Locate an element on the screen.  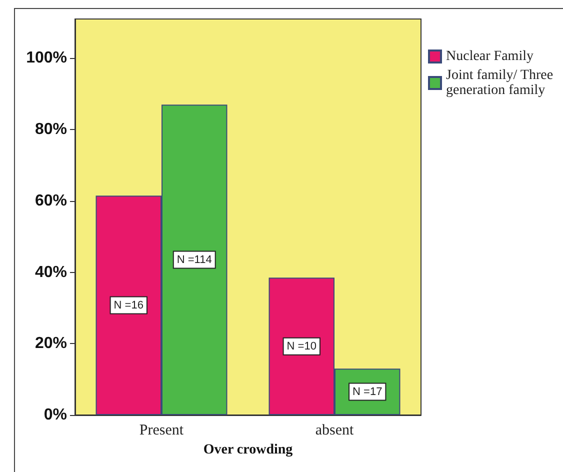
legend-label: Nuclear Family is located at coordinates (490, 56).